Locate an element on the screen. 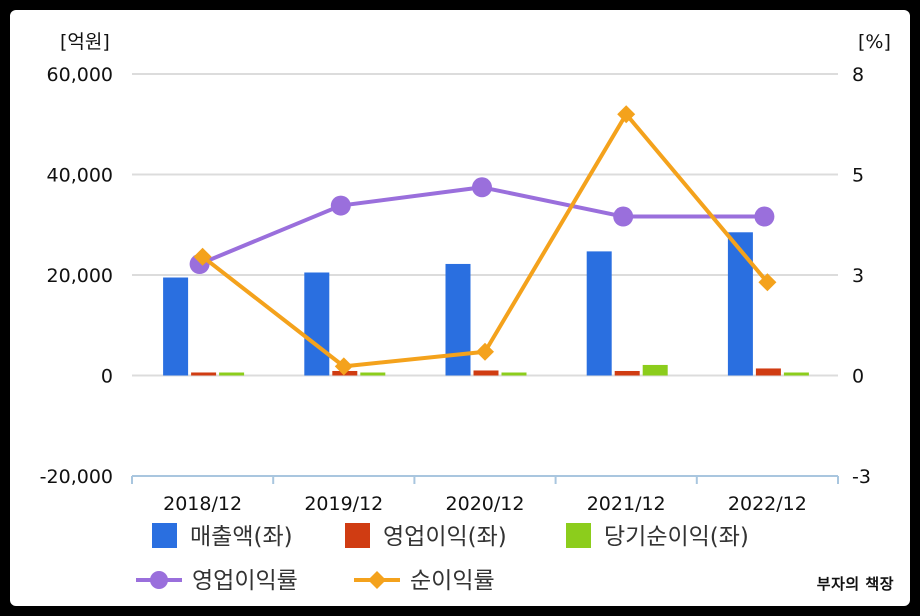 Image resolution: width=920 pixels, height=616 pixels. legend-label: 매출액(좌) is located at coordinates (241, 537).